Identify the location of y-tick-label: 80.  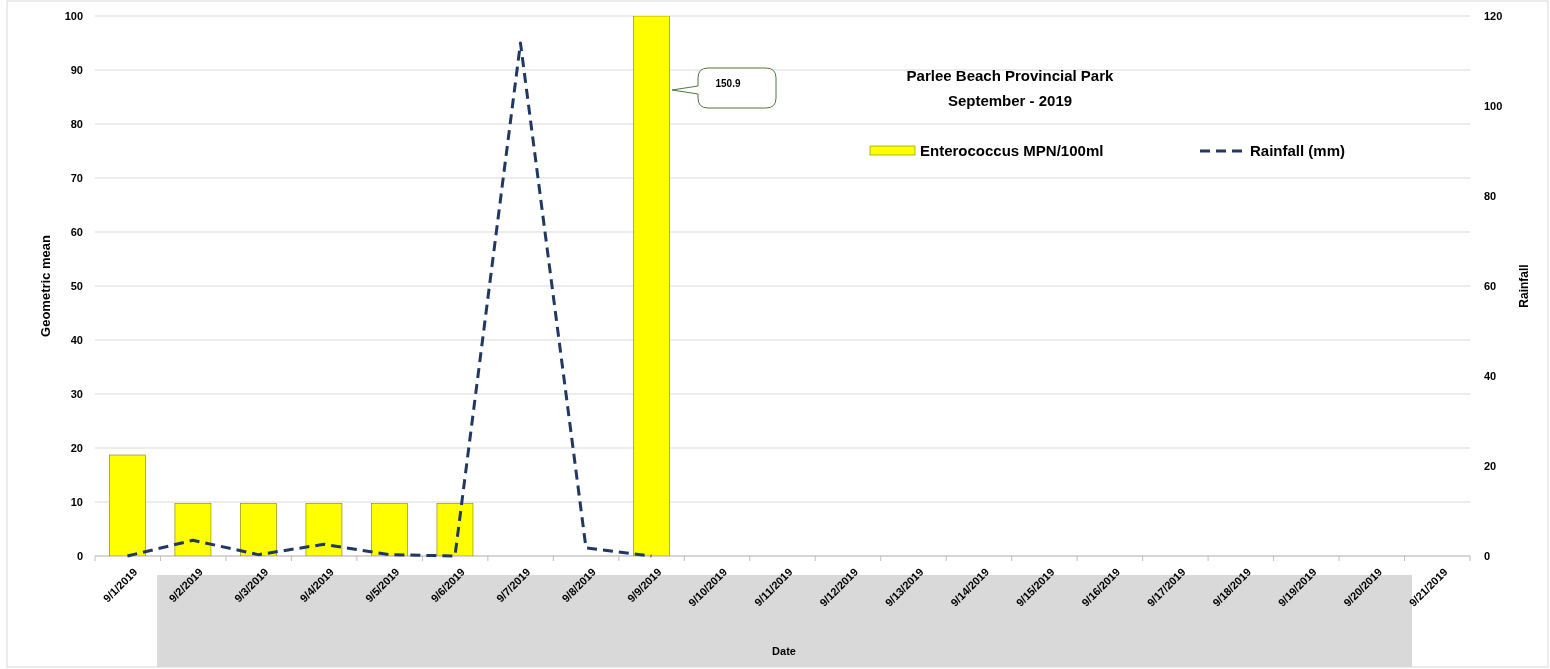
(76, 123).